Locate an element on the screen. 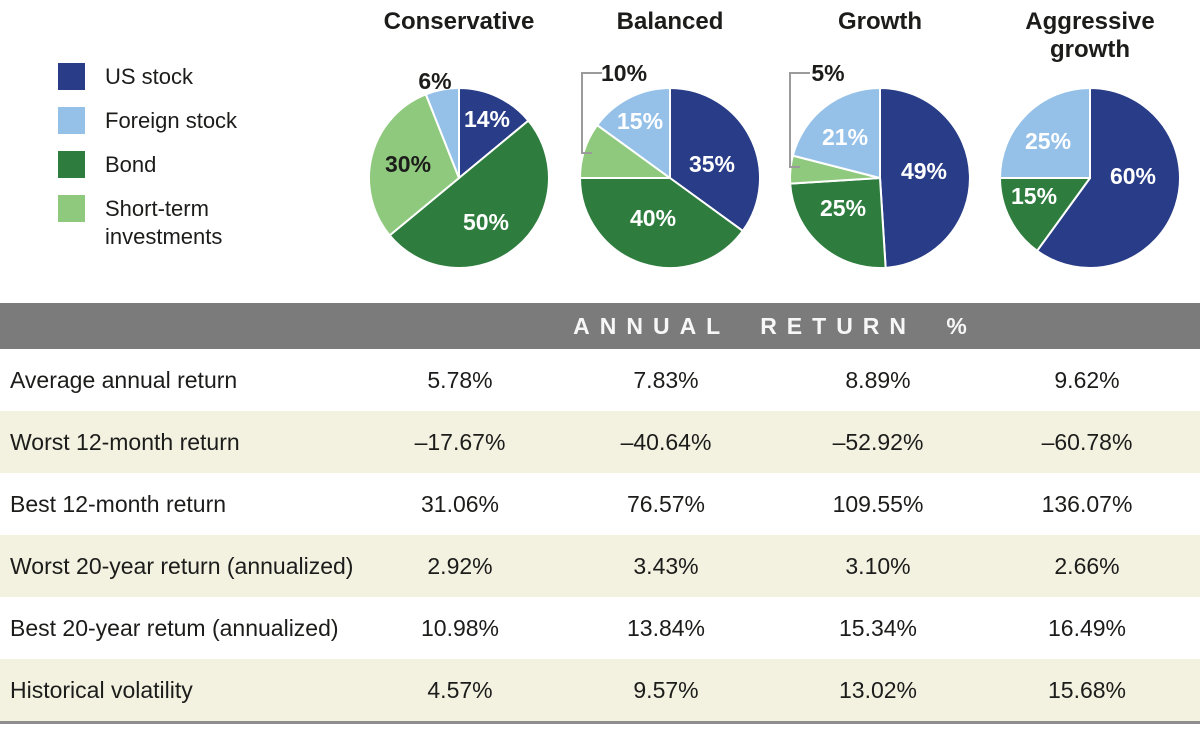 This screenshot has height=743, width=1200. pie-title-aggressive-growth: Aggressive growth is located at coordinates (1090, 35).